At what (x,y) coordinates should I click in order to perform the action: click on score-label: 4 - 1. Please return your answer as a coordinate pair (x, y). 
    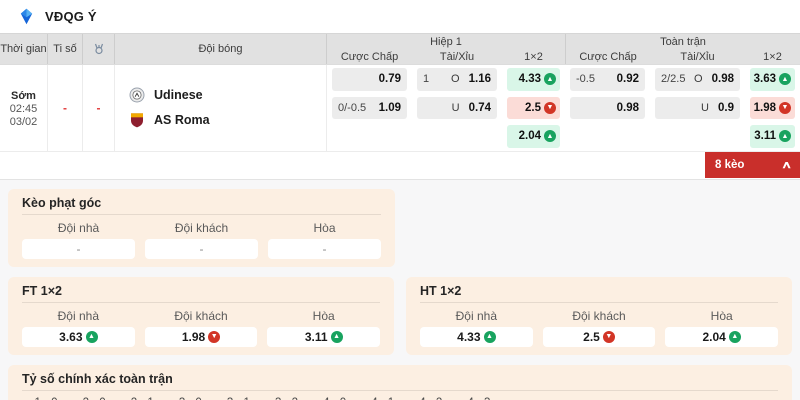
    Looking at the image, I should click on (382, 397).